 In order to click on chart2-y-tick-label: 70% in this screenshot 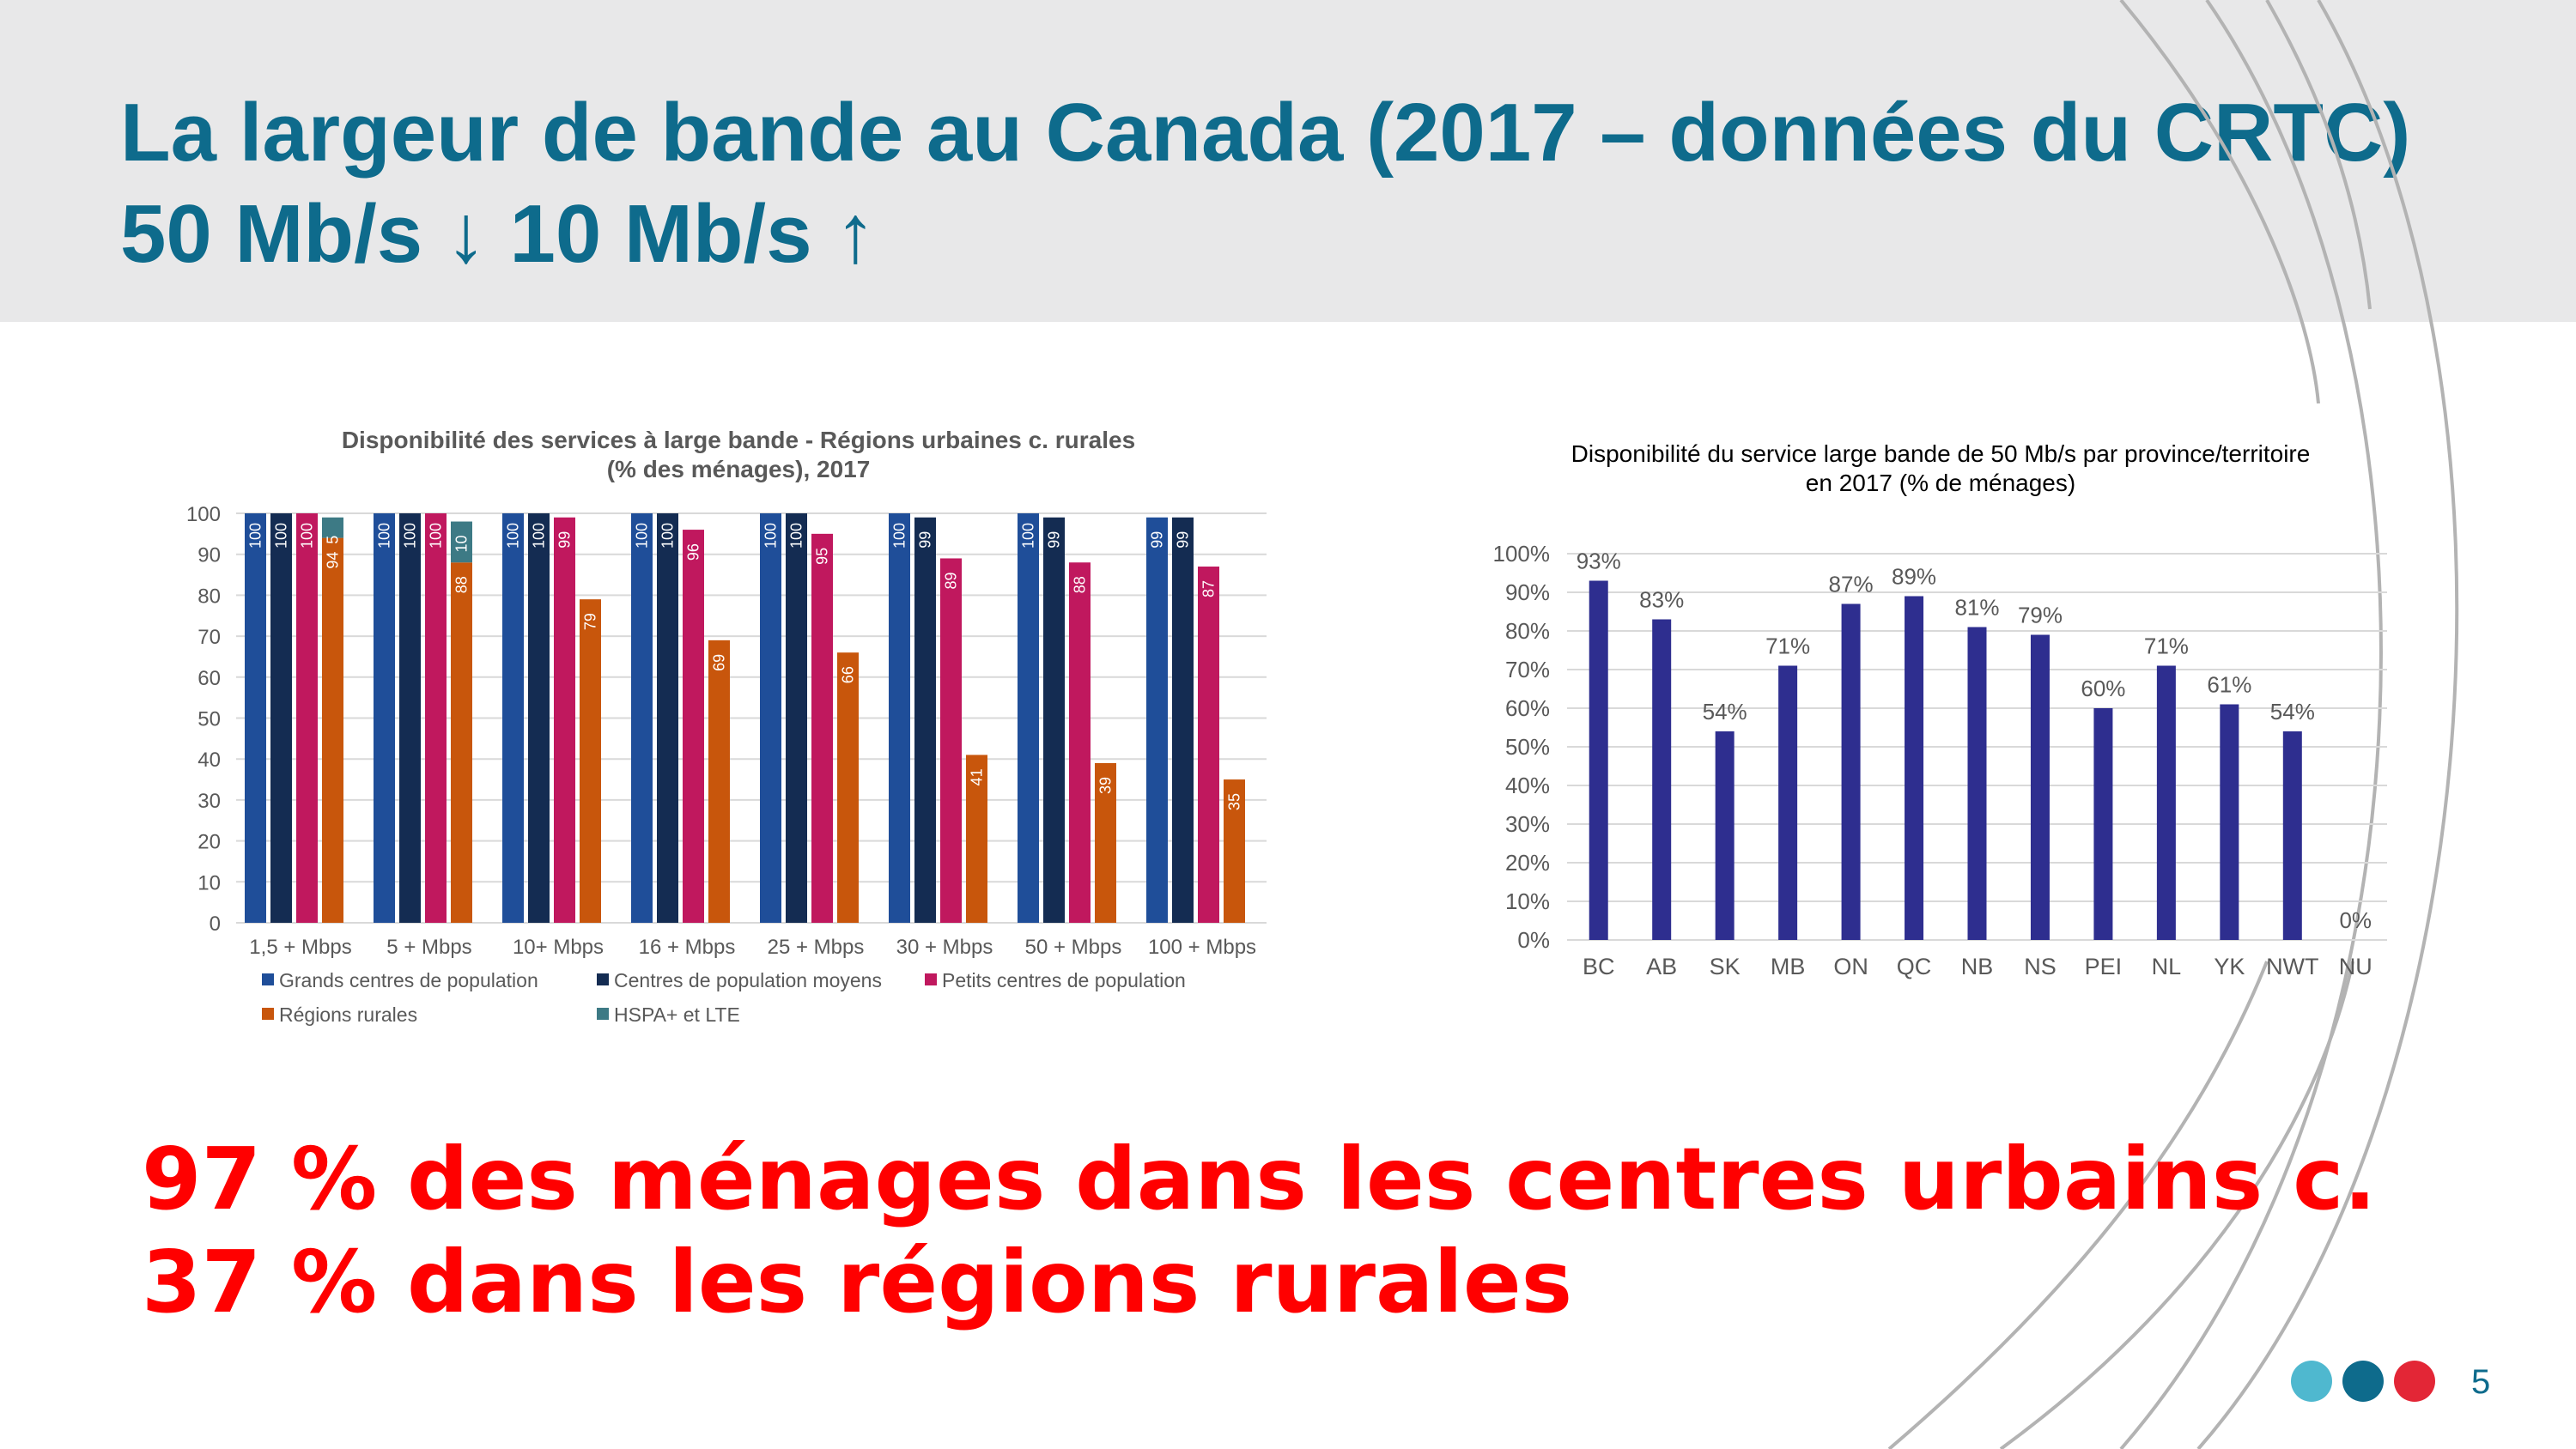, I will do `click(1528, 669)`.